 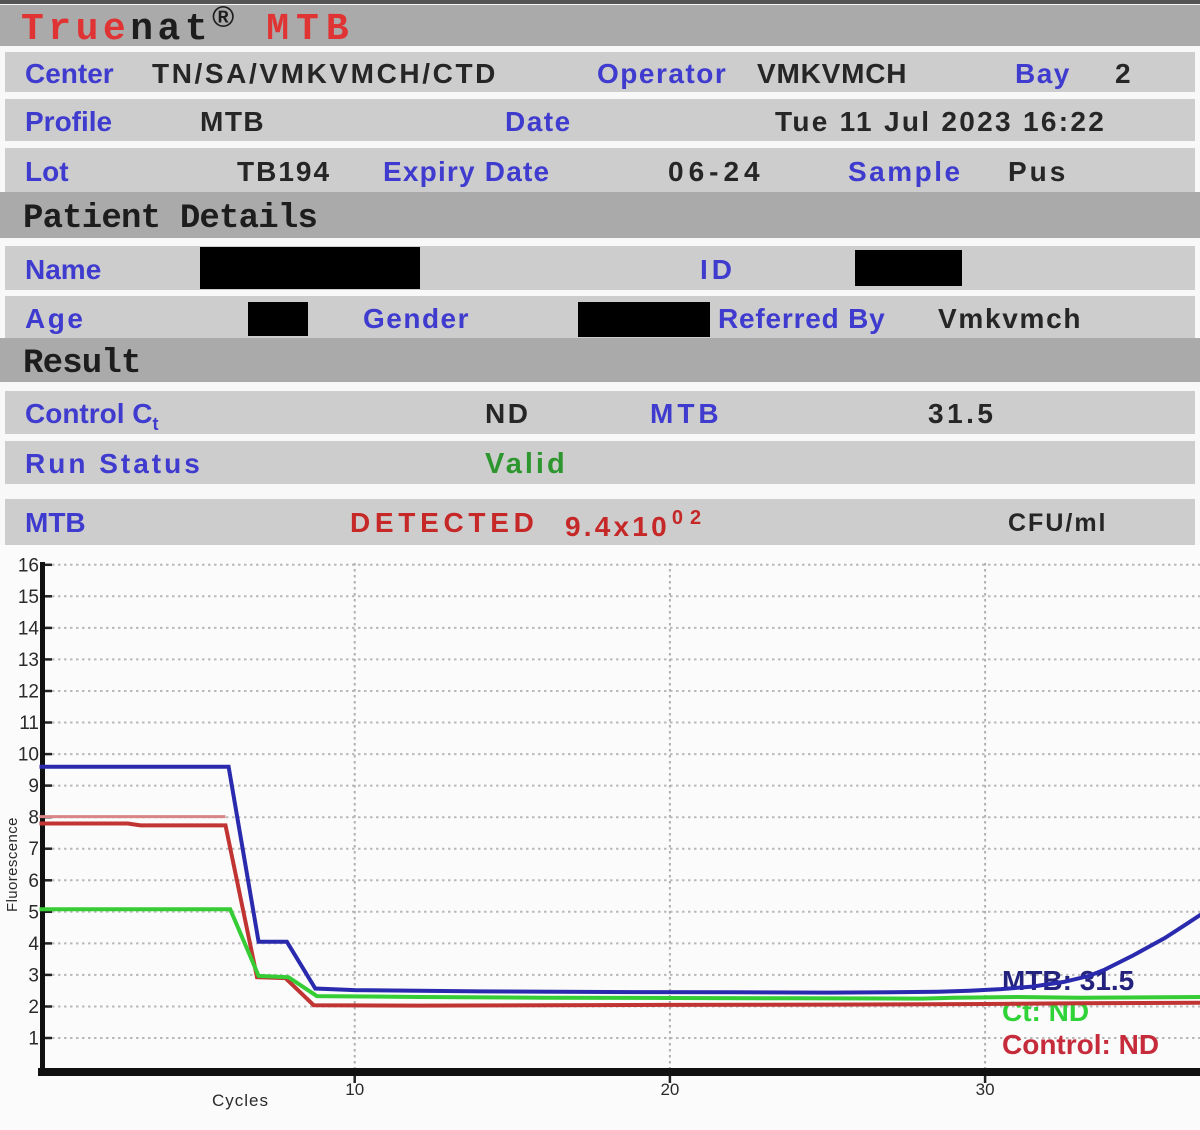 I want to click on svg-text: Cycles, so click(x=240, y=1100).